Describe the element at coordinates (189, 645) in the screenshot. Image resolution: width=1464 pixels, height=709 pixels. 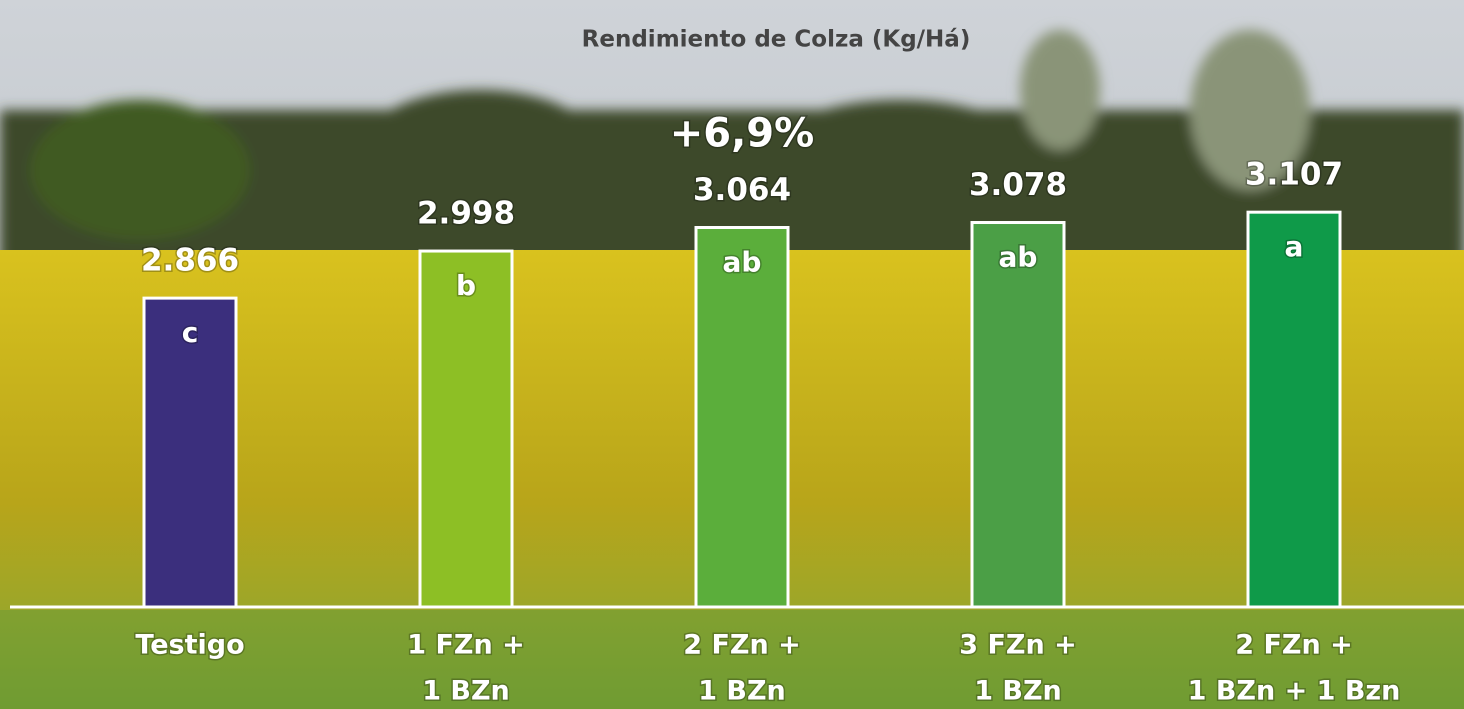
I see `x-tick-label: Testigo` at that location.